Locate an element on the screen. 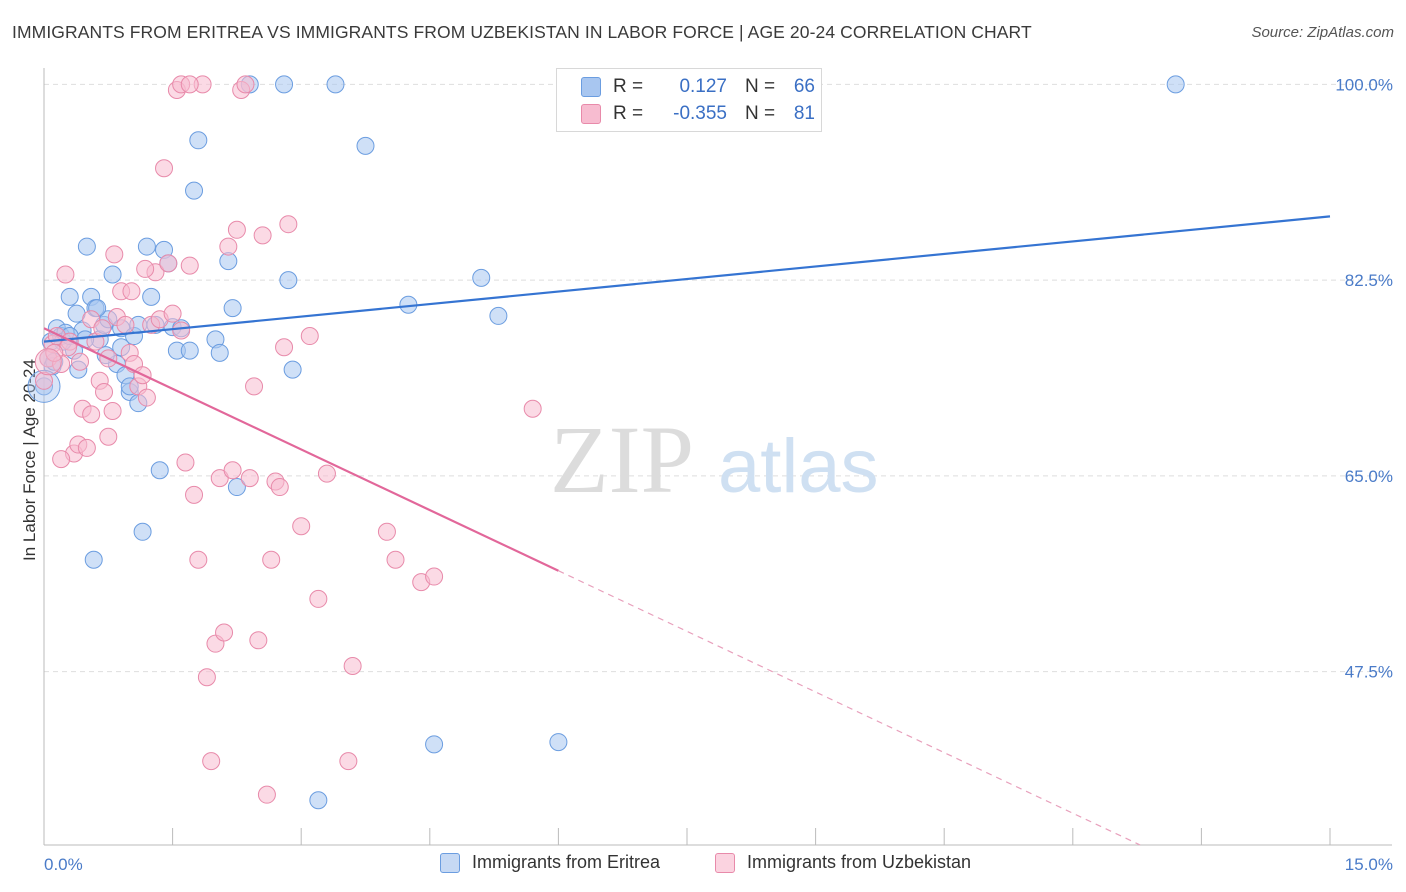 Image resolution: width=1406 pixels, height=892 pixels. legend-item-uzbekistan: Immigrants from Uzbekistan is located at coordinates (843, 862).